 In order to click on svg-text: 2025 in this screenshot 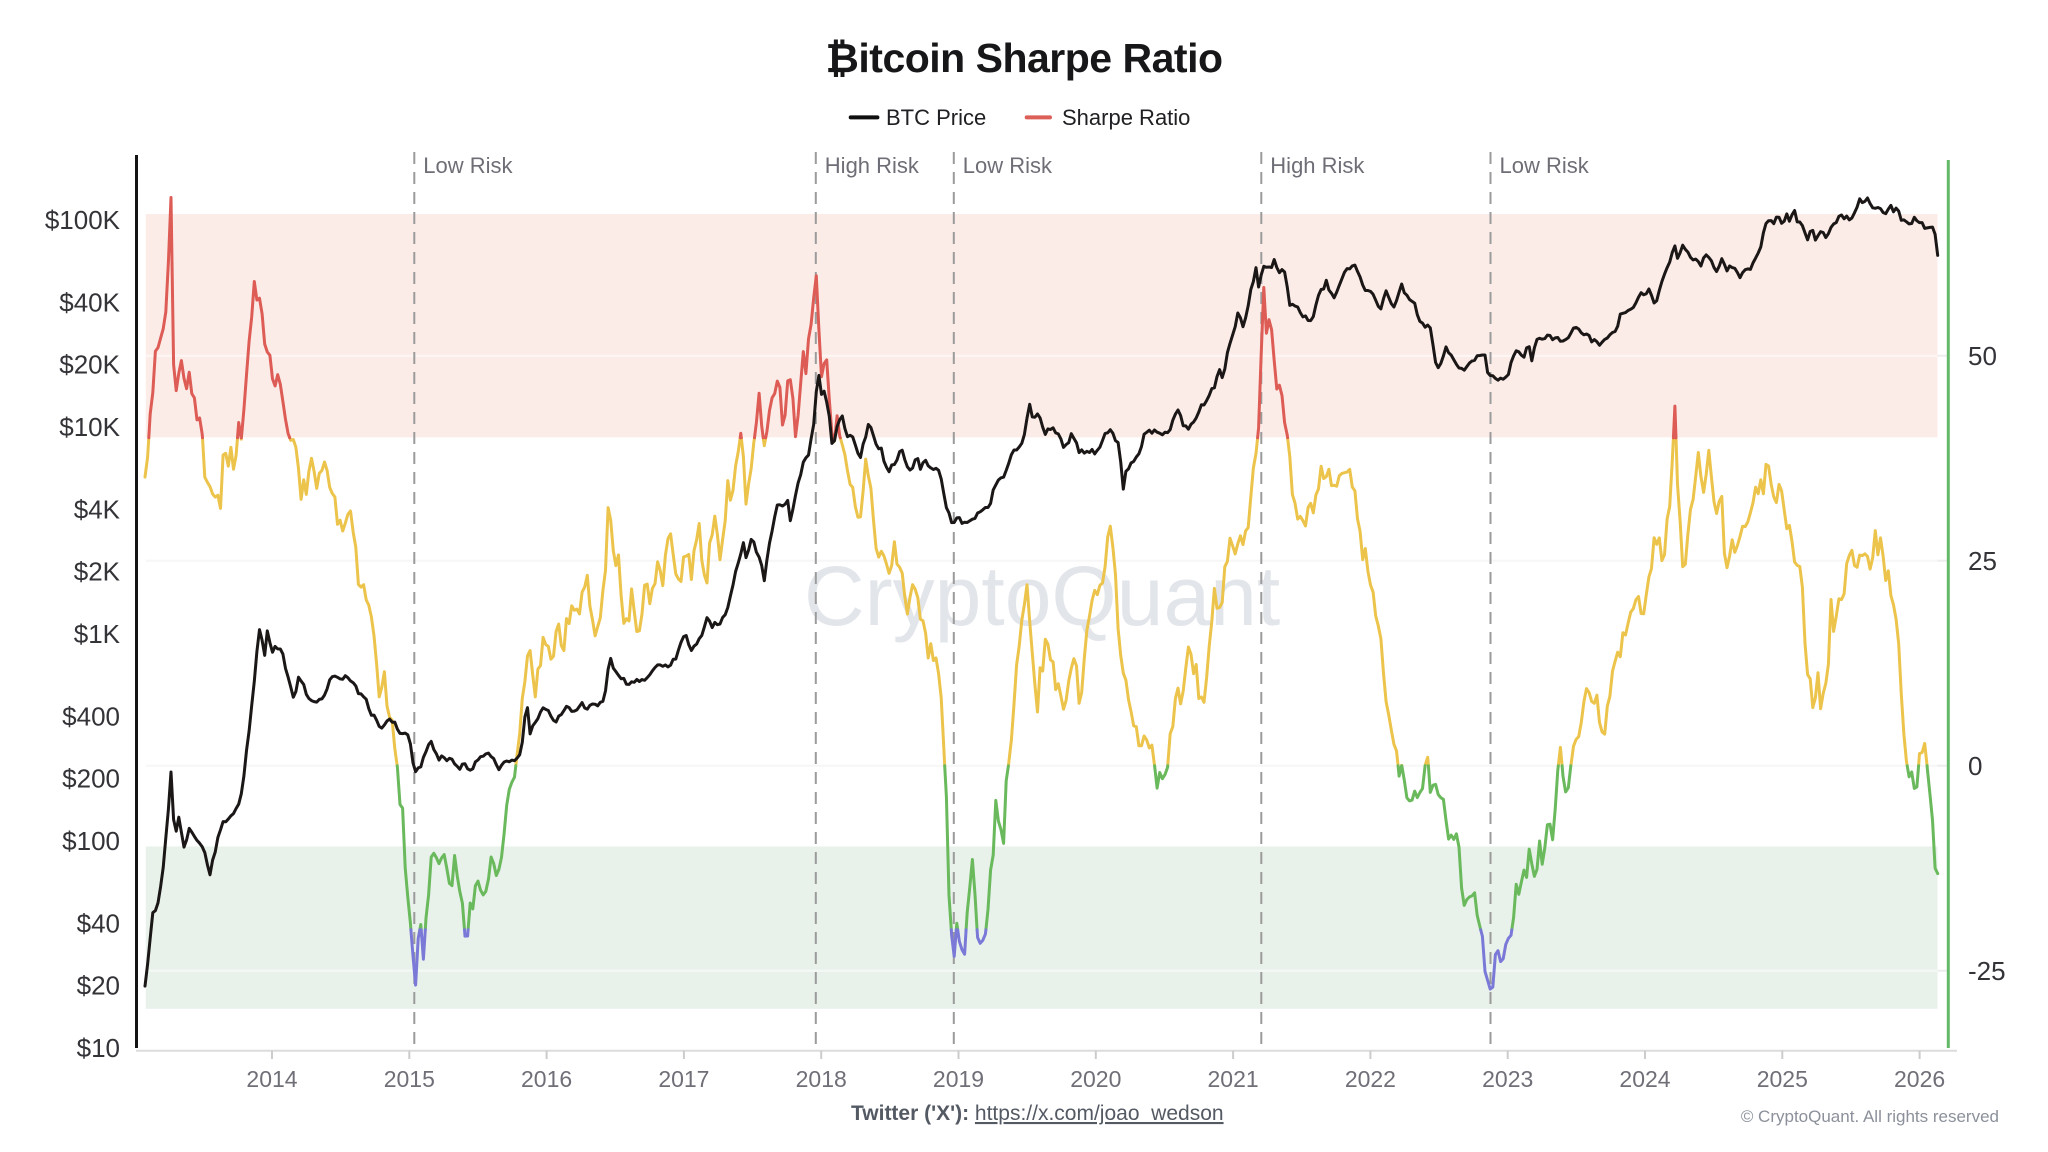, I will do `click(1782, 1079)`.